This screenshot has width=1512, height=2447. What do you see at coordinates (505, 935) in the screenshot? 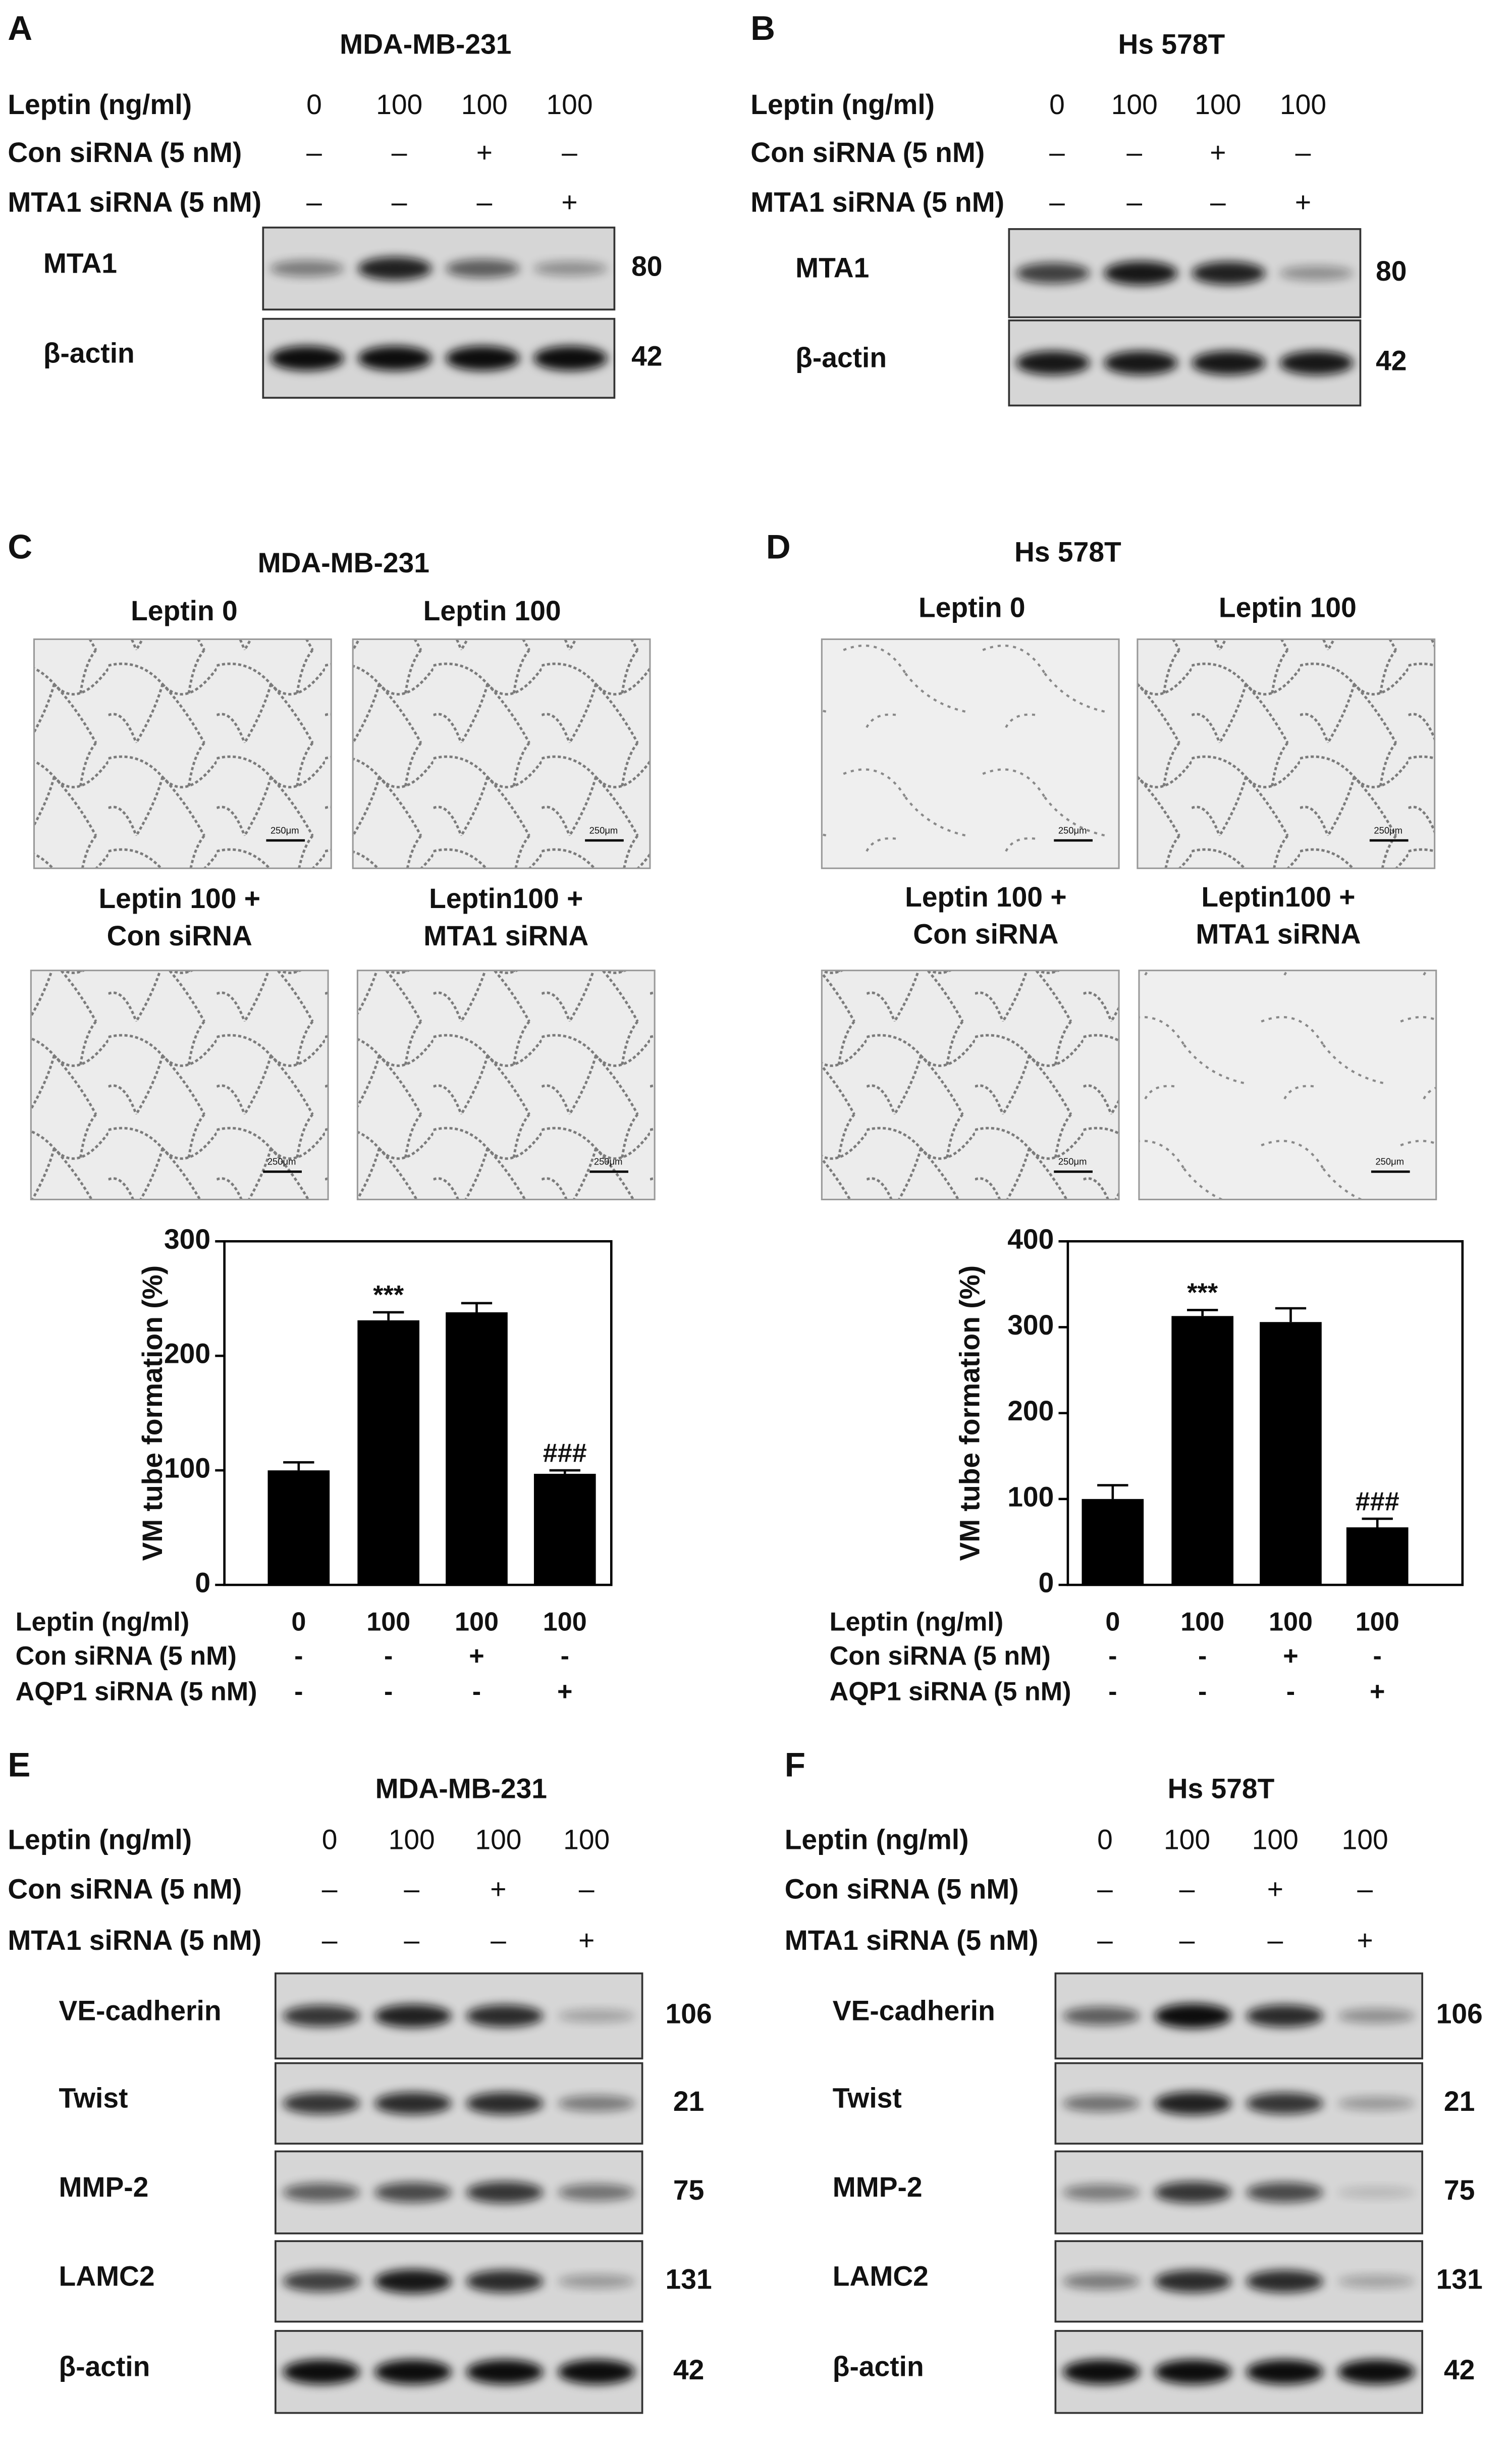
I see `image-caption: MTA1 siRNA` at bounding box center [505, 935].